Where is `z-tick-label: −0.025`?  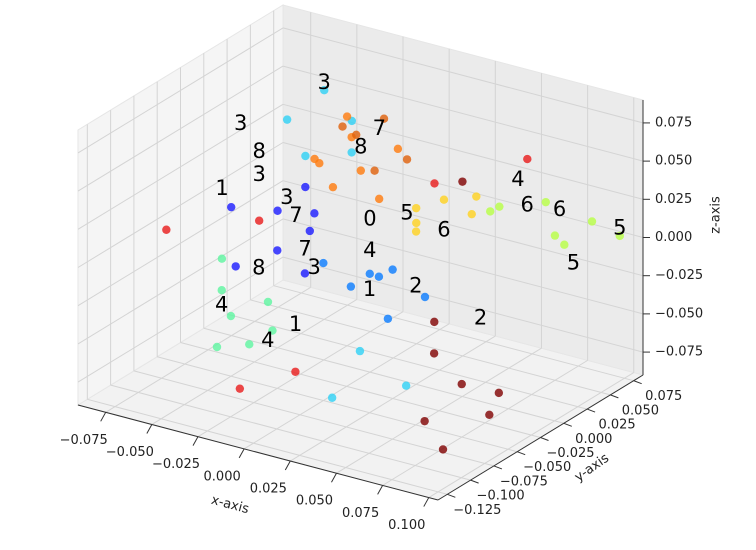 z-tick-label: −0.025 is located at coordinates (679, 275).